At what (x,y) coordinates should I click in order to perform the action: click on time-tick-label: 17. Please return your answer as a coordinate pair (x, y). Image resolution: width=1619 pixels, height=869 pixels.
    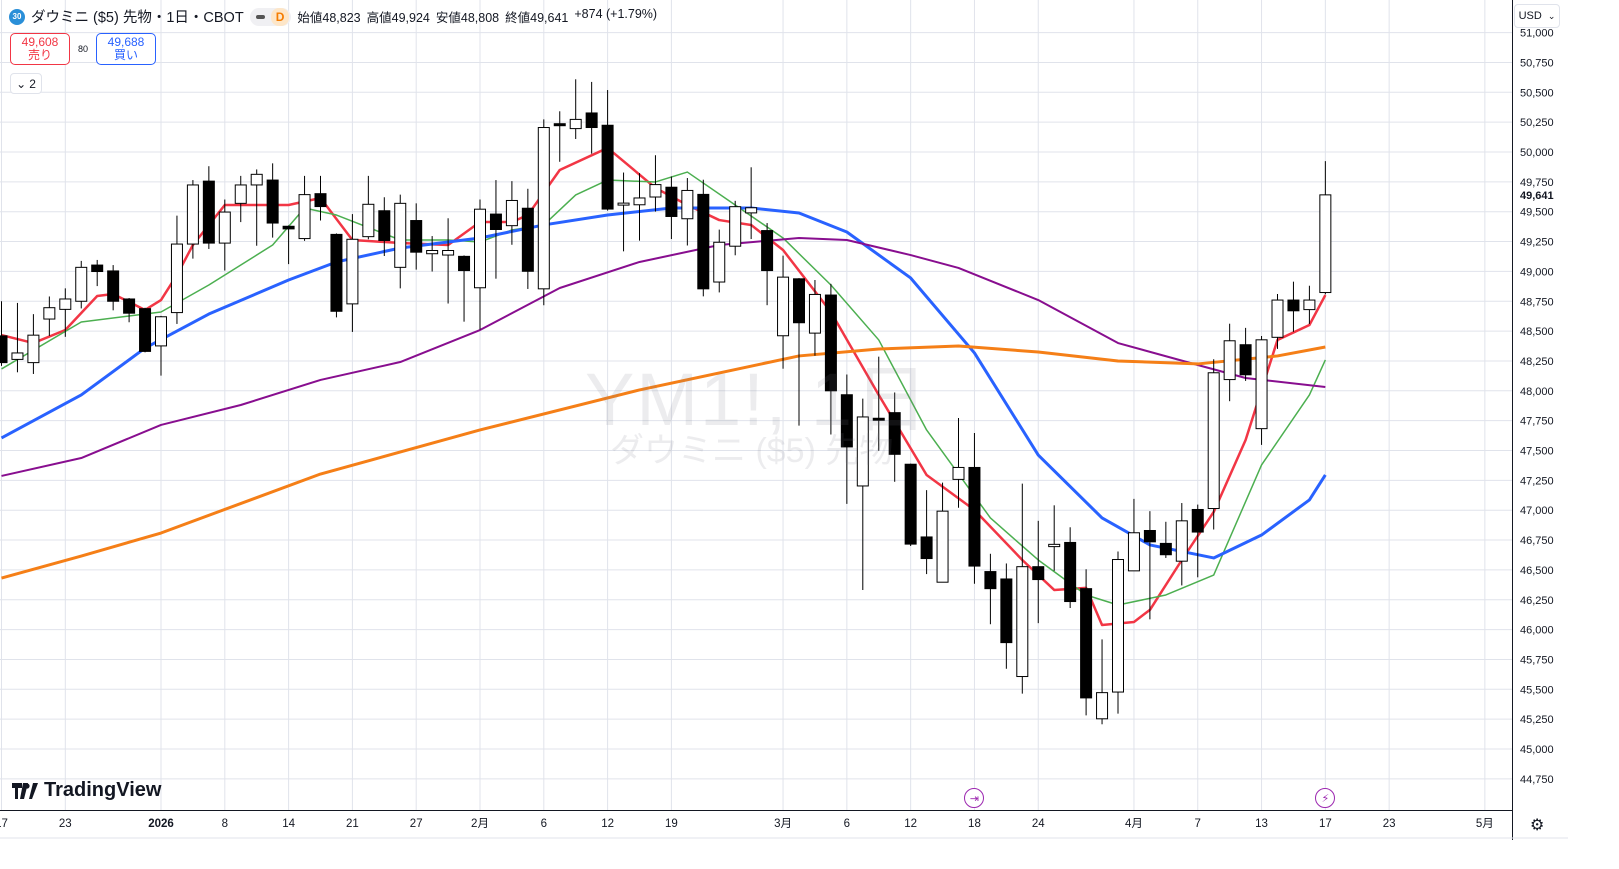
    Looking at the image, I should click on (4, 824).